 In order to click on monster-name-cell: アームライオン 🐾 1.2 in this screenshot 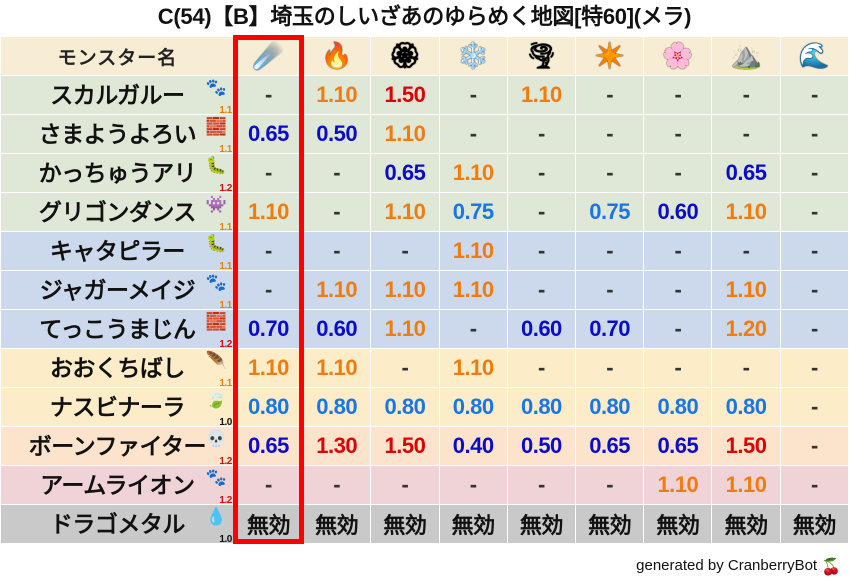, I will do `click(117, 485)`.